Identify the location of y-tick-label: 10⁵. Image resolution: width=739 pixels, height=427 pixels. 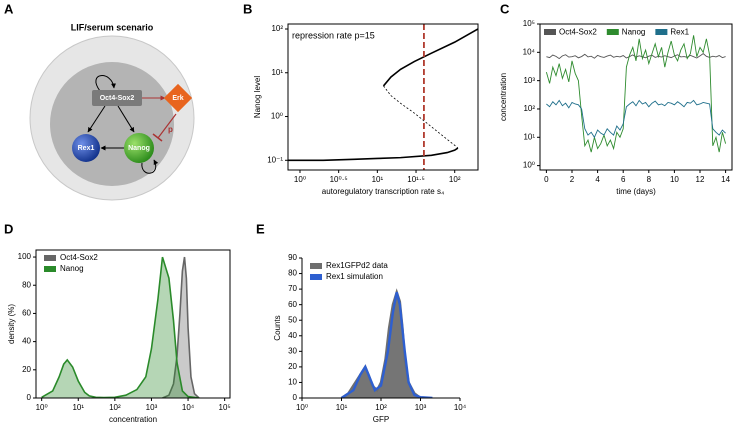
(529, 23).